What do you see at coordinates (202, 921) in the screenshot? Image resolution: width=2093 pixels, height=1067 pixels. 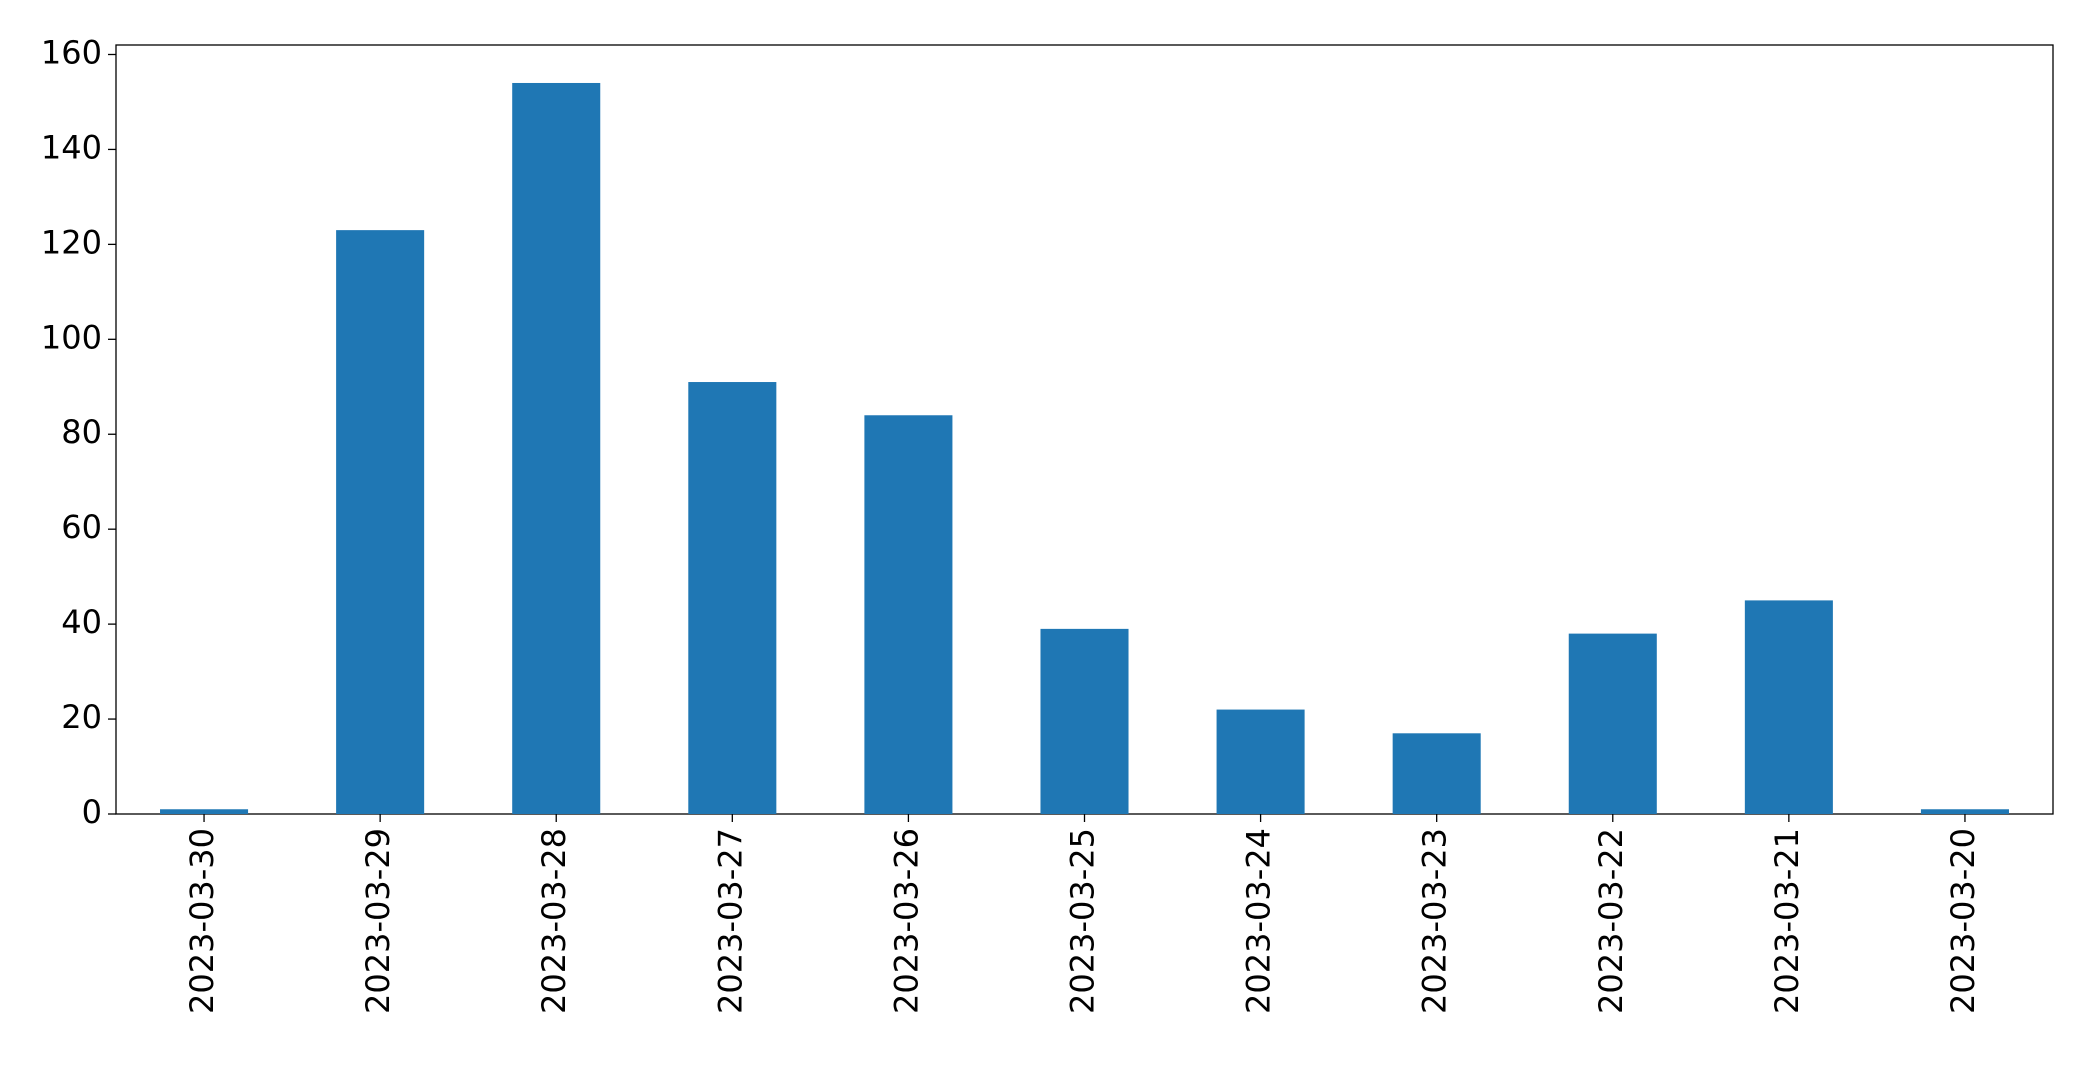 I see `x-tick-label: 2023-03-30` at bounding box center [202, 921].